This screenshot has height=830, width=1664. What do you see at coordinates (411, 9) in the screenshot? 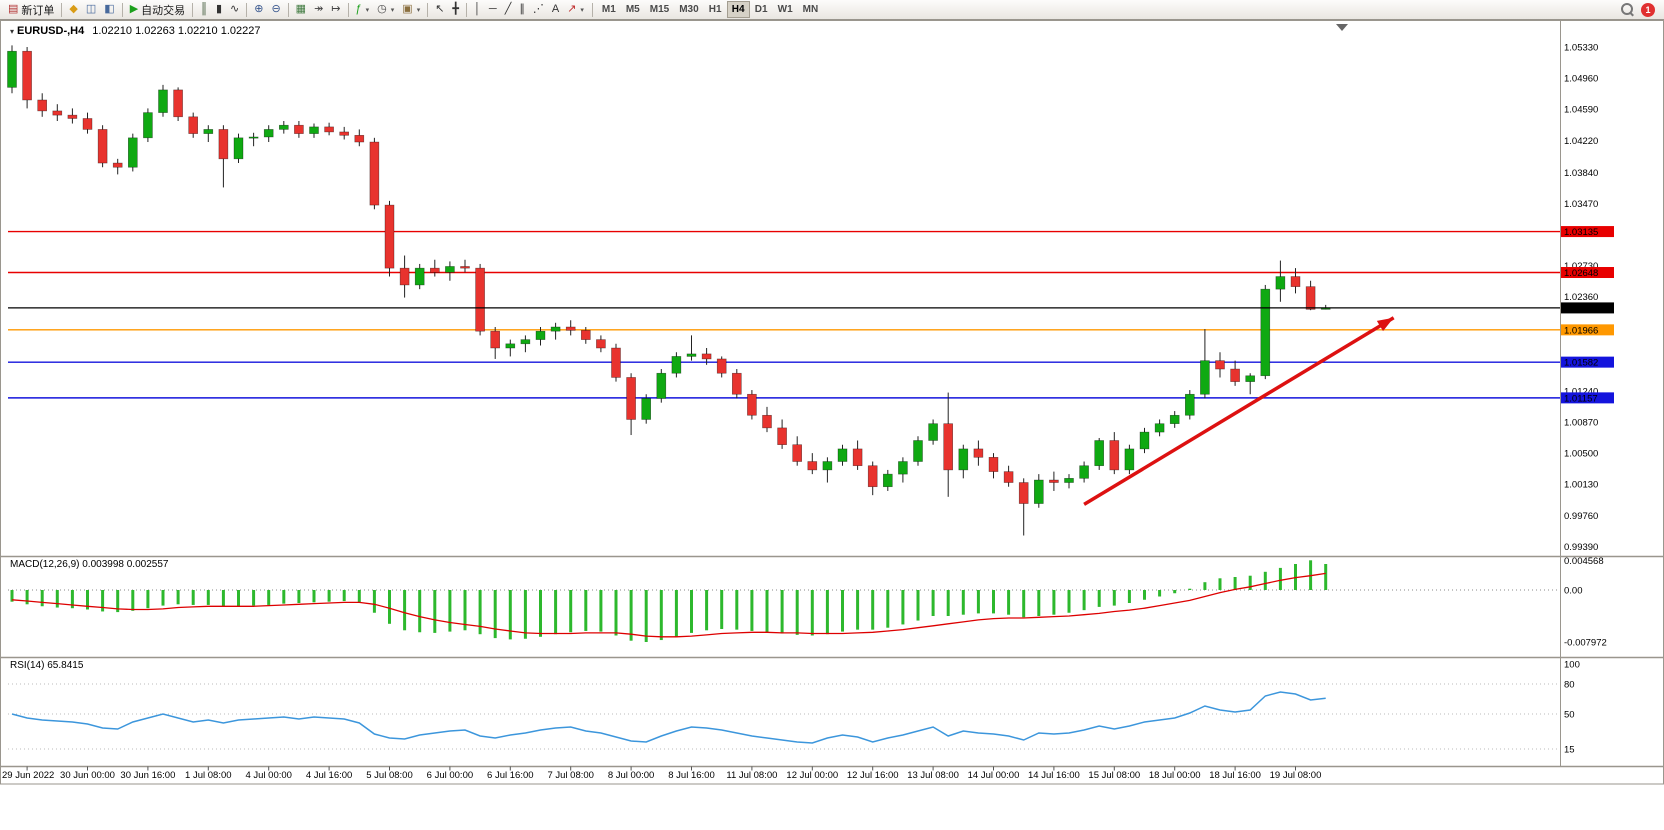
I see `templates-button: ▣ ▾` at bounding box center [411, 9].